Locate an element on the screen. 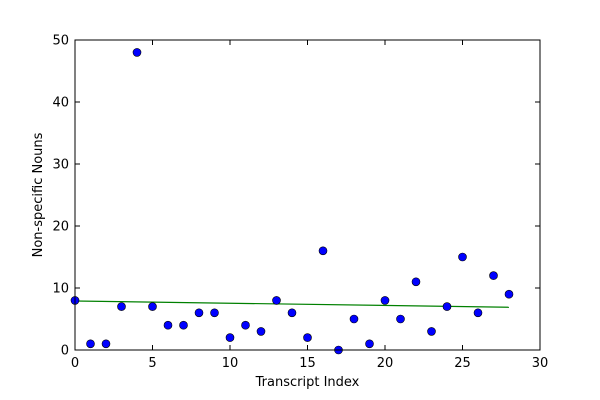 This screenshot has width=600, height=400. y-tick-label: 50 is located at coordinates (60, 41).